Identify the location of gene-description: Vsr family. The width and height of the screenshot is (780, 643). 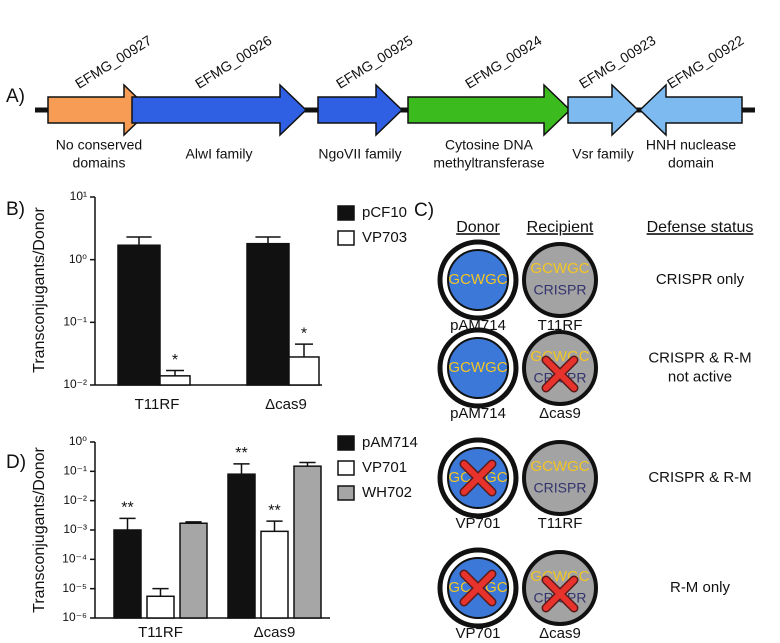
(602, 154).